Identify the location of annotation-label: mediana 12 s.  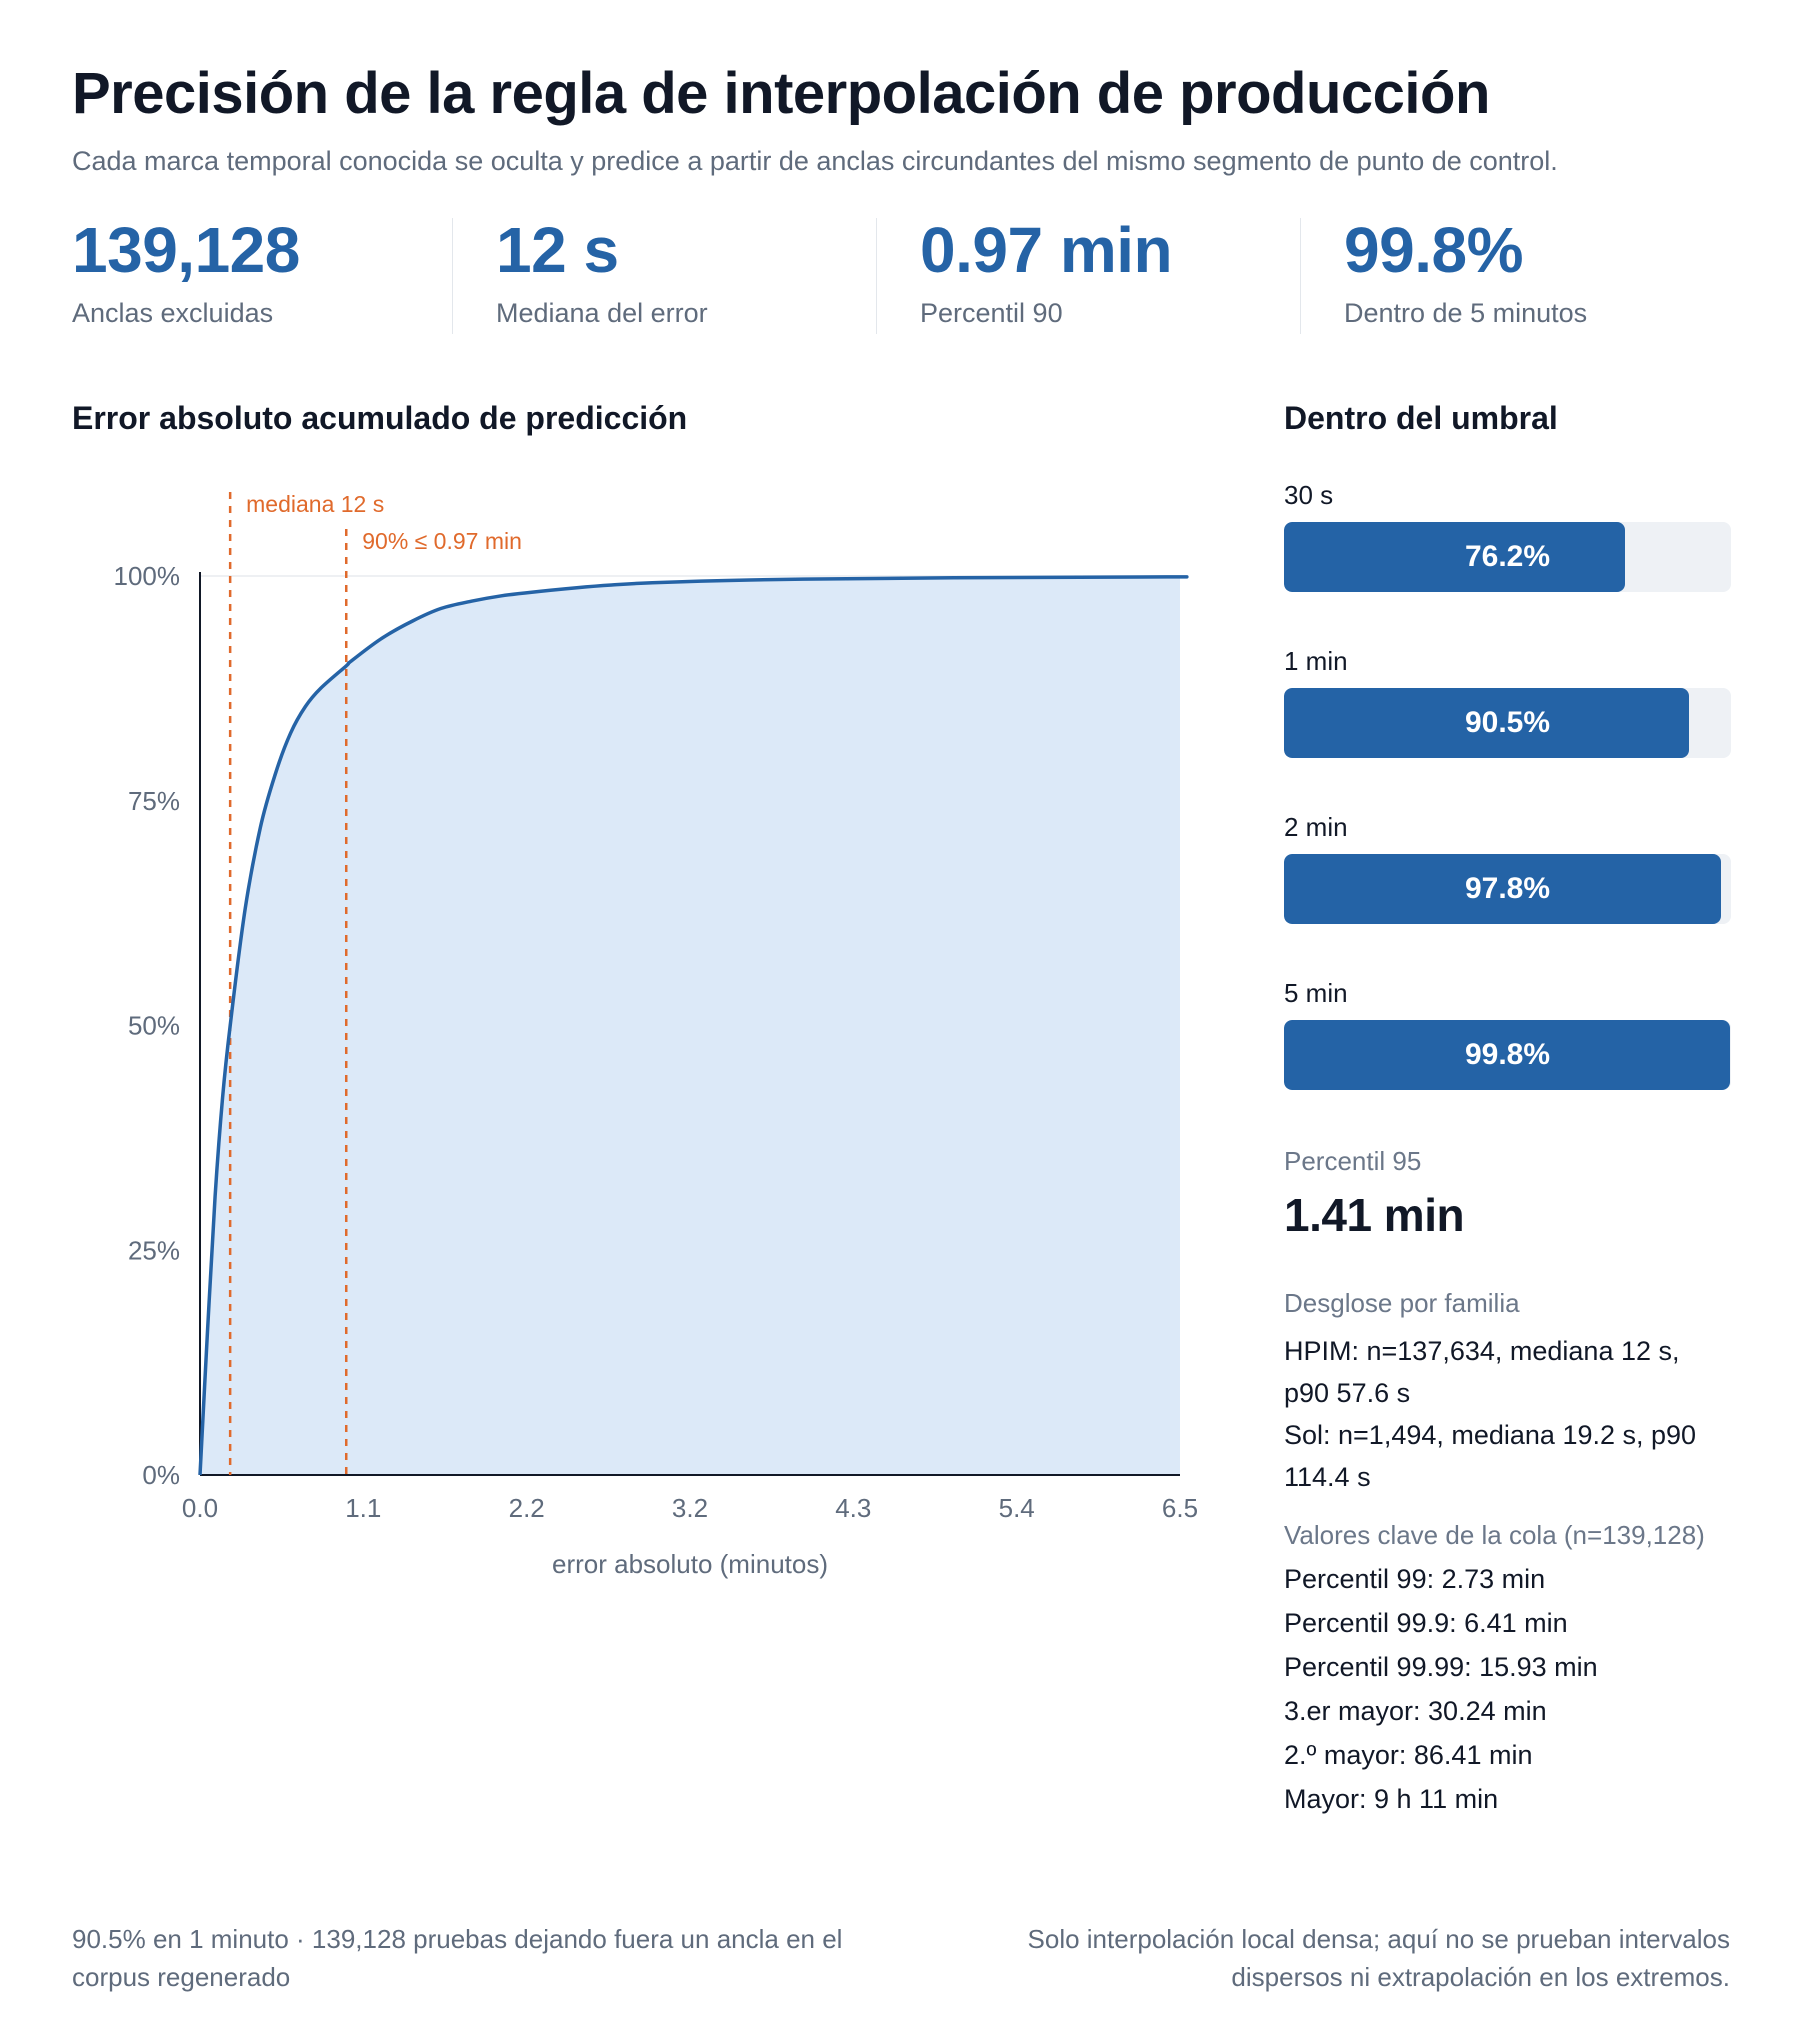
(315, 504).